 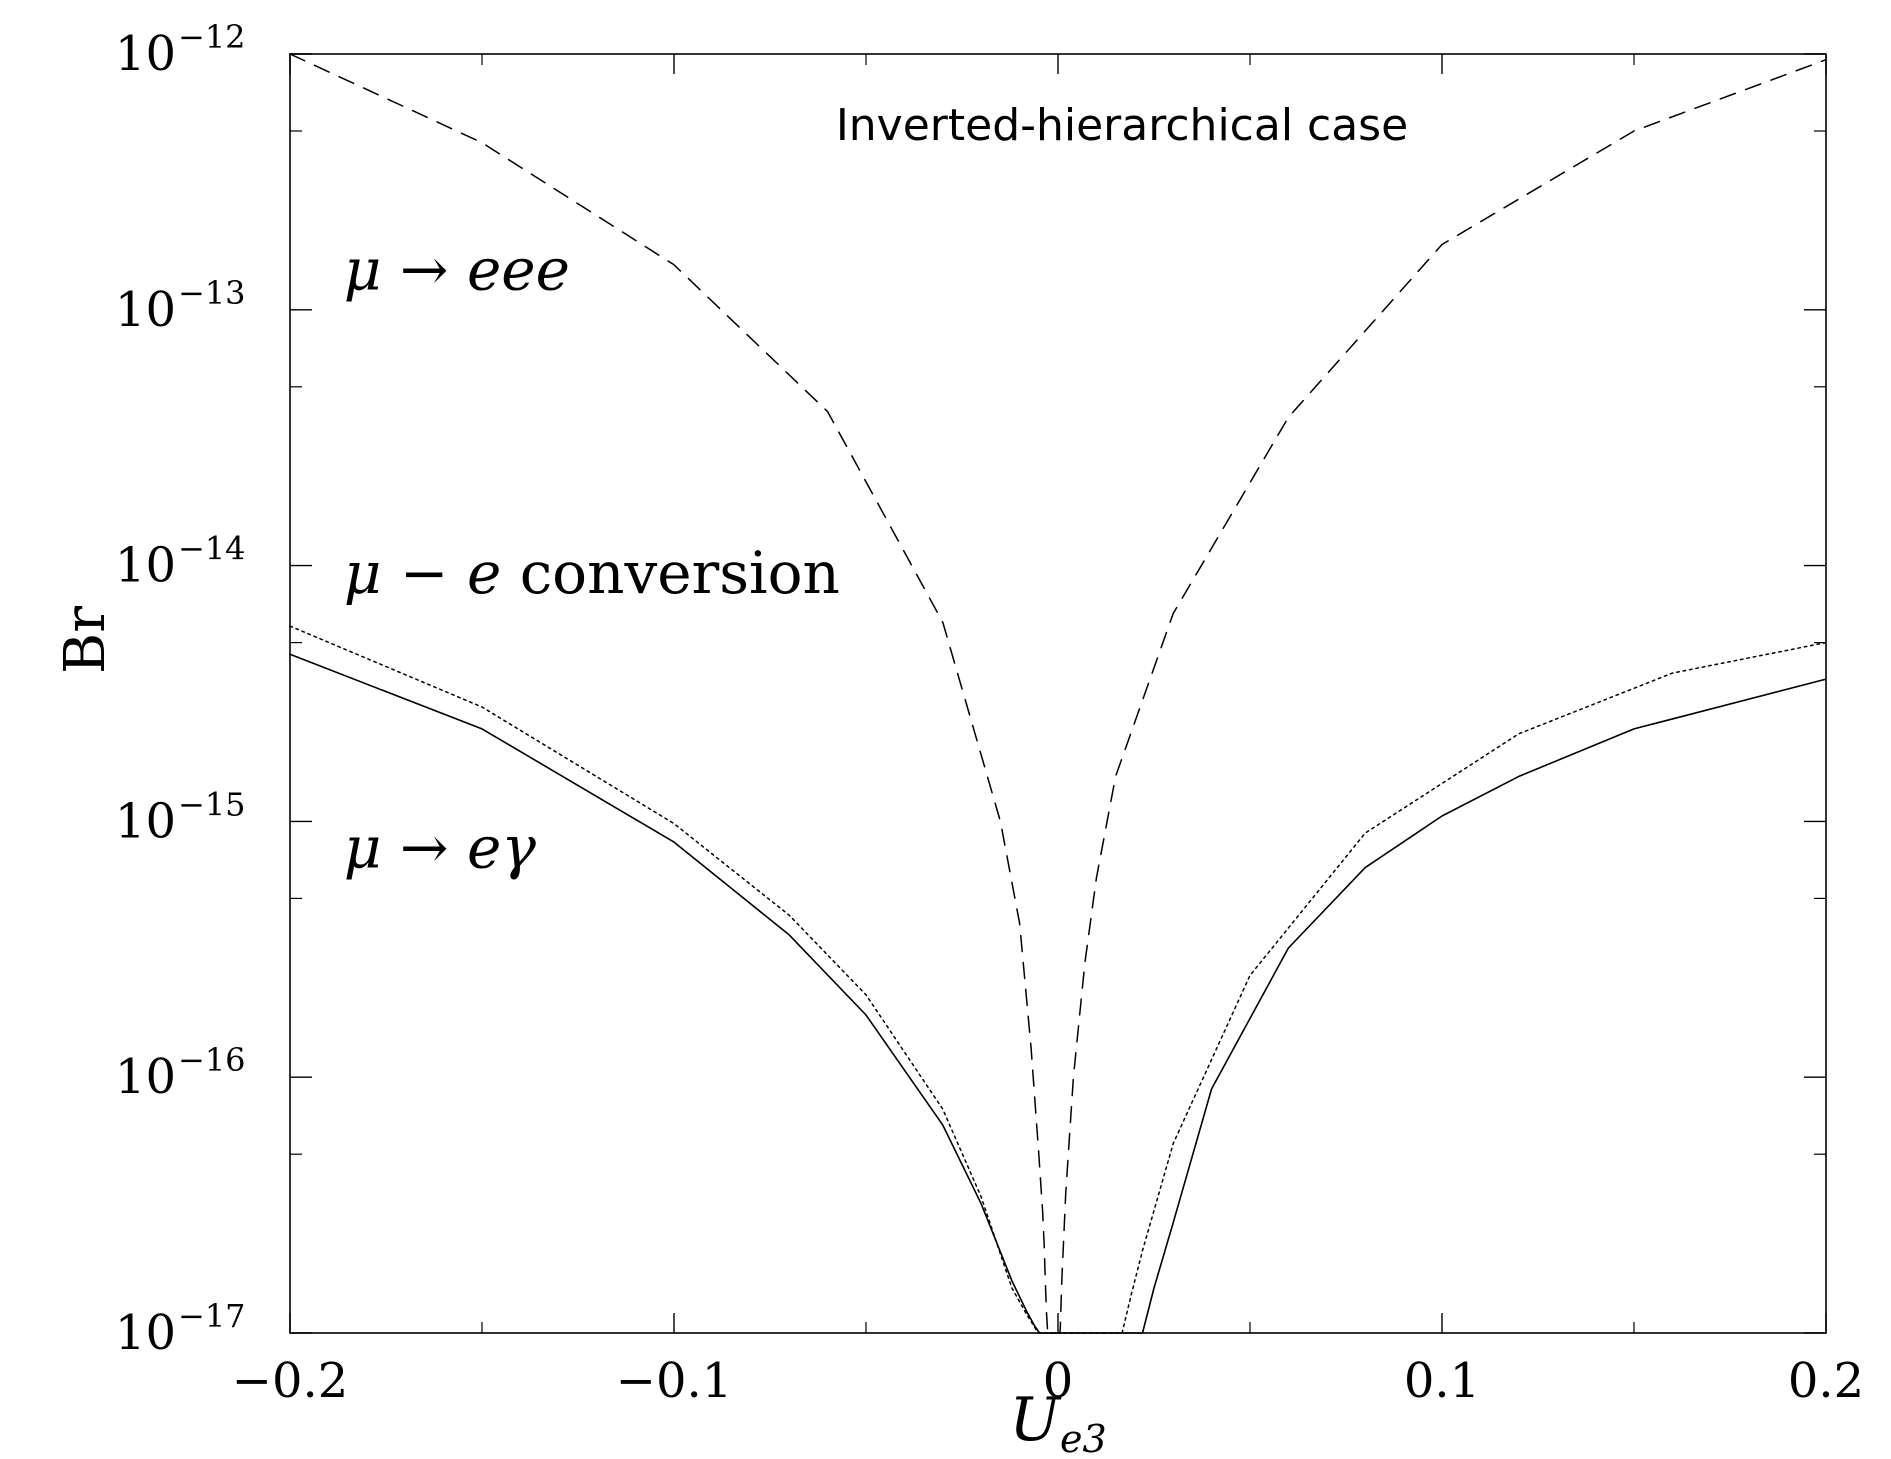 I want to click on annotation-operator: −, so click(x=423, y=573).